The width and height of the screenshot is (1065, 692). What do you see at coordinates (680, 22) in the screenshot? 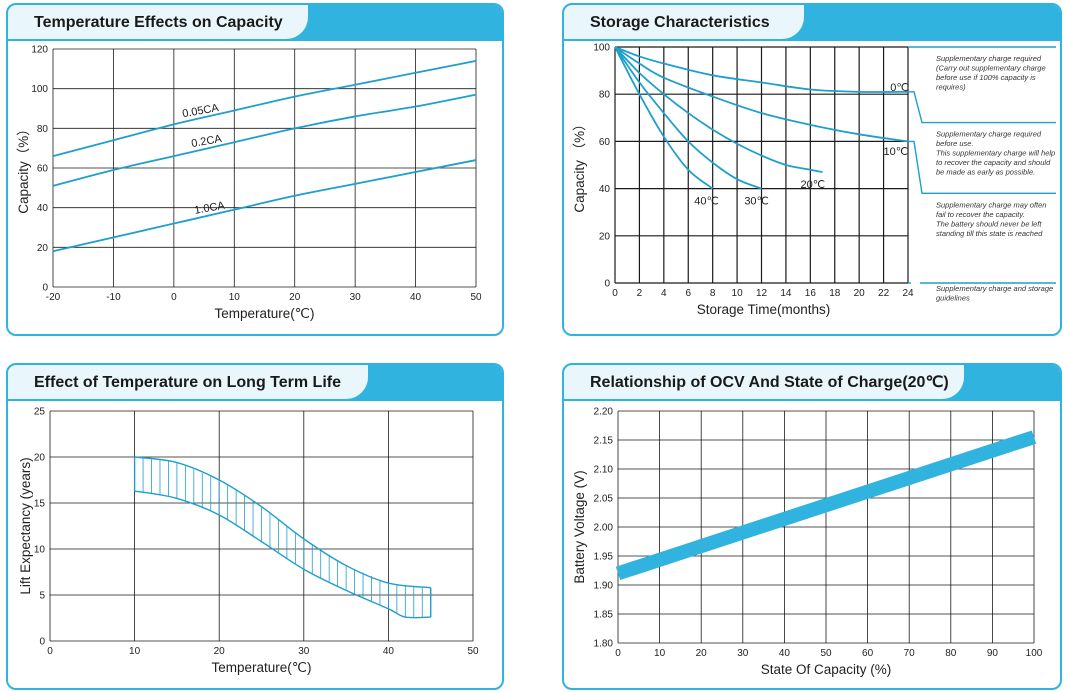
I see `panel-title: Storage Characteristics` at bounding box center [680, 22].